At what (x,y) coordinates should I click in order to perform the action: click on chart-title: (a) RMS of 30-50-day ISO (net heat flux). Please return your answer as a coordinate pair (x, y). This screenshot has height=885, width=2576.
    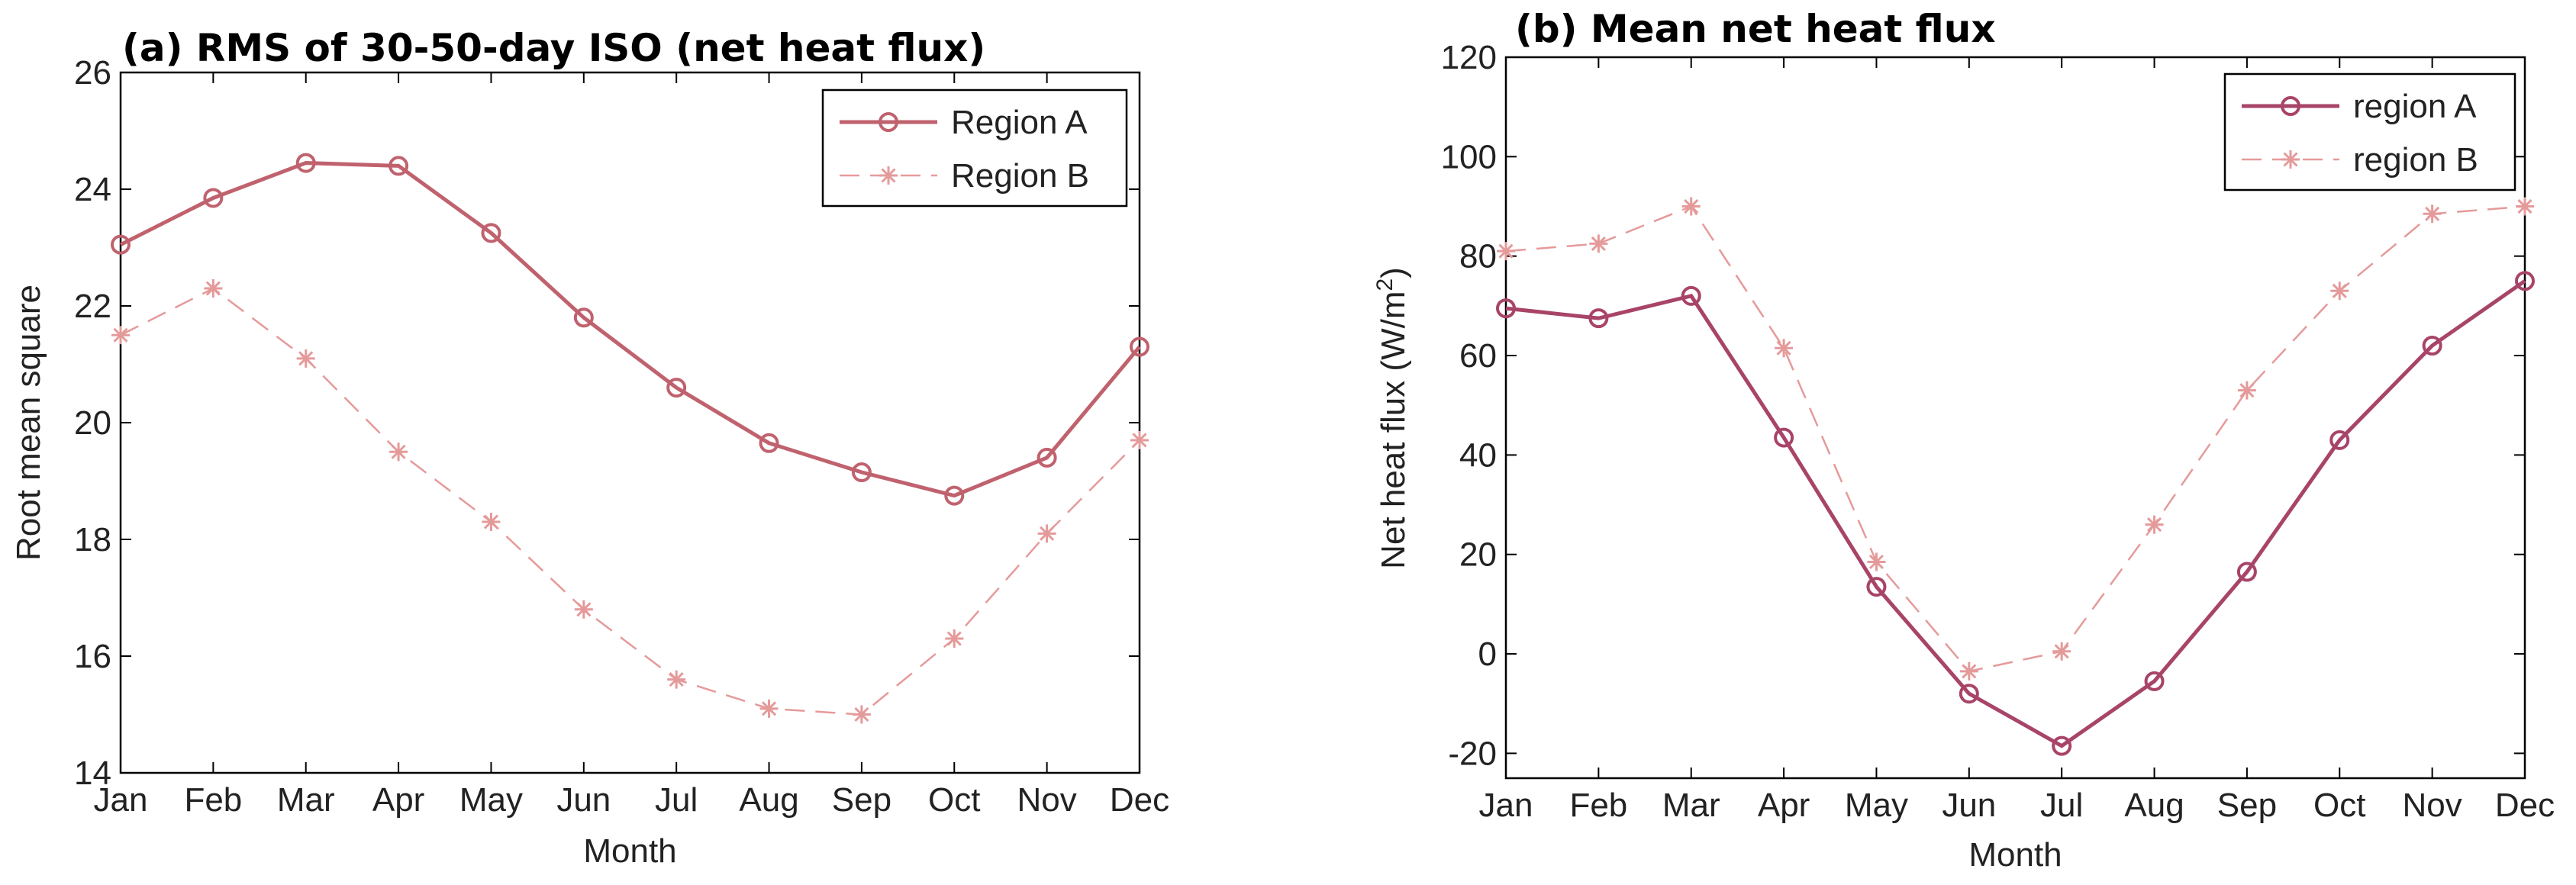
    Looking at the image, I should click on (553, 48).